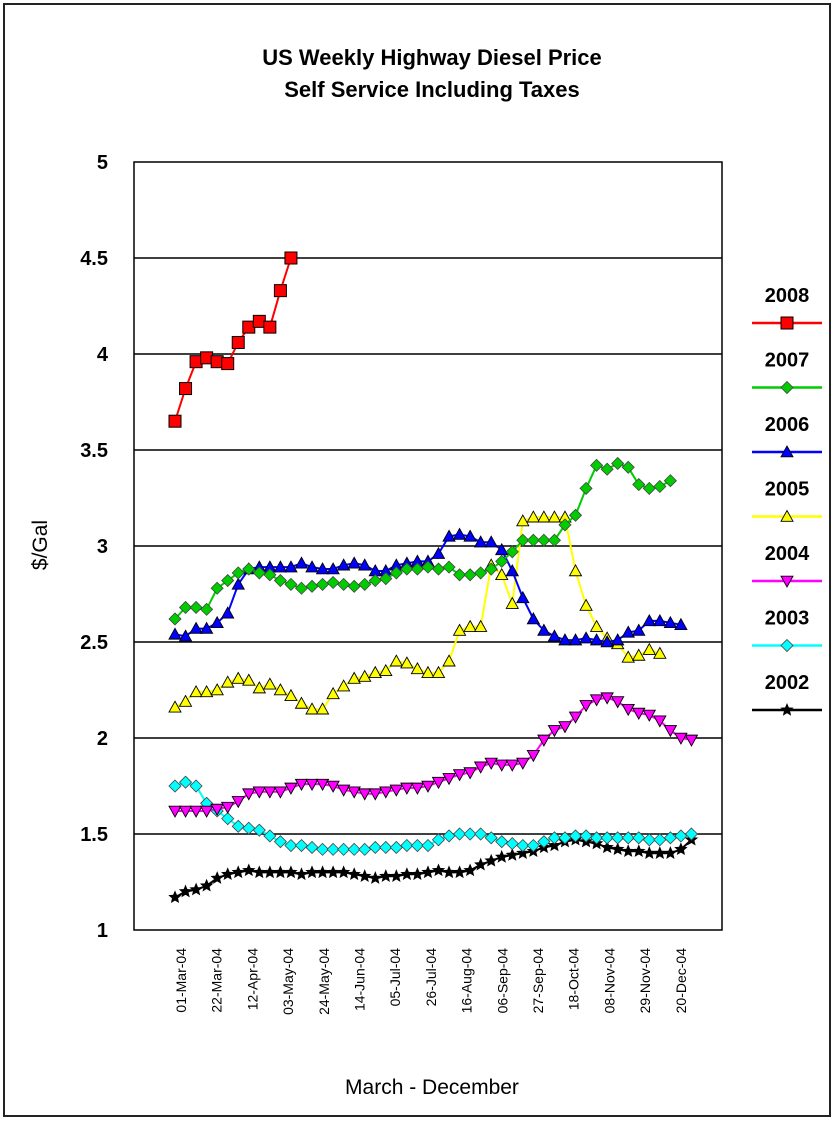  Describe the element at coordinates (433, 815) in the screenshot. I see `series-2003` at that location.